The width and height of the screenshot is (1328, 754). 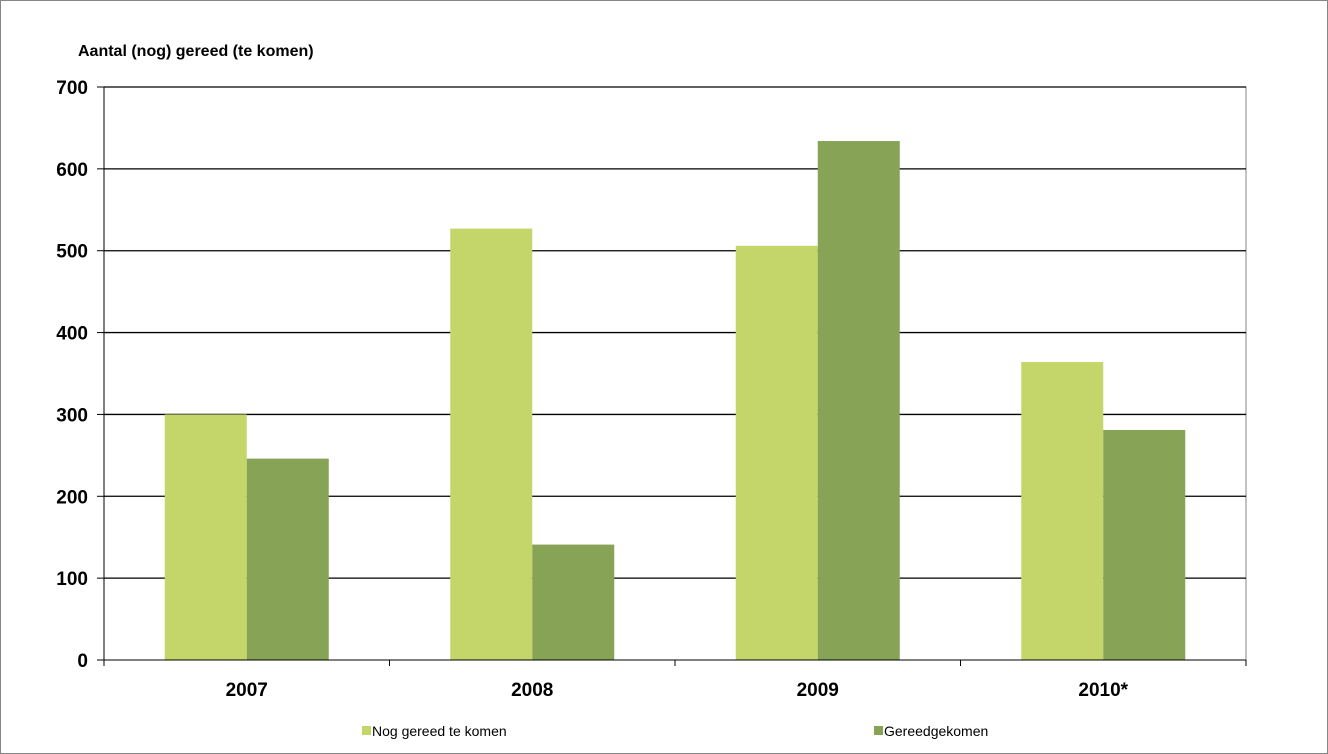 I want to click on y-tick-label: 700, so click(x=72, y=88).